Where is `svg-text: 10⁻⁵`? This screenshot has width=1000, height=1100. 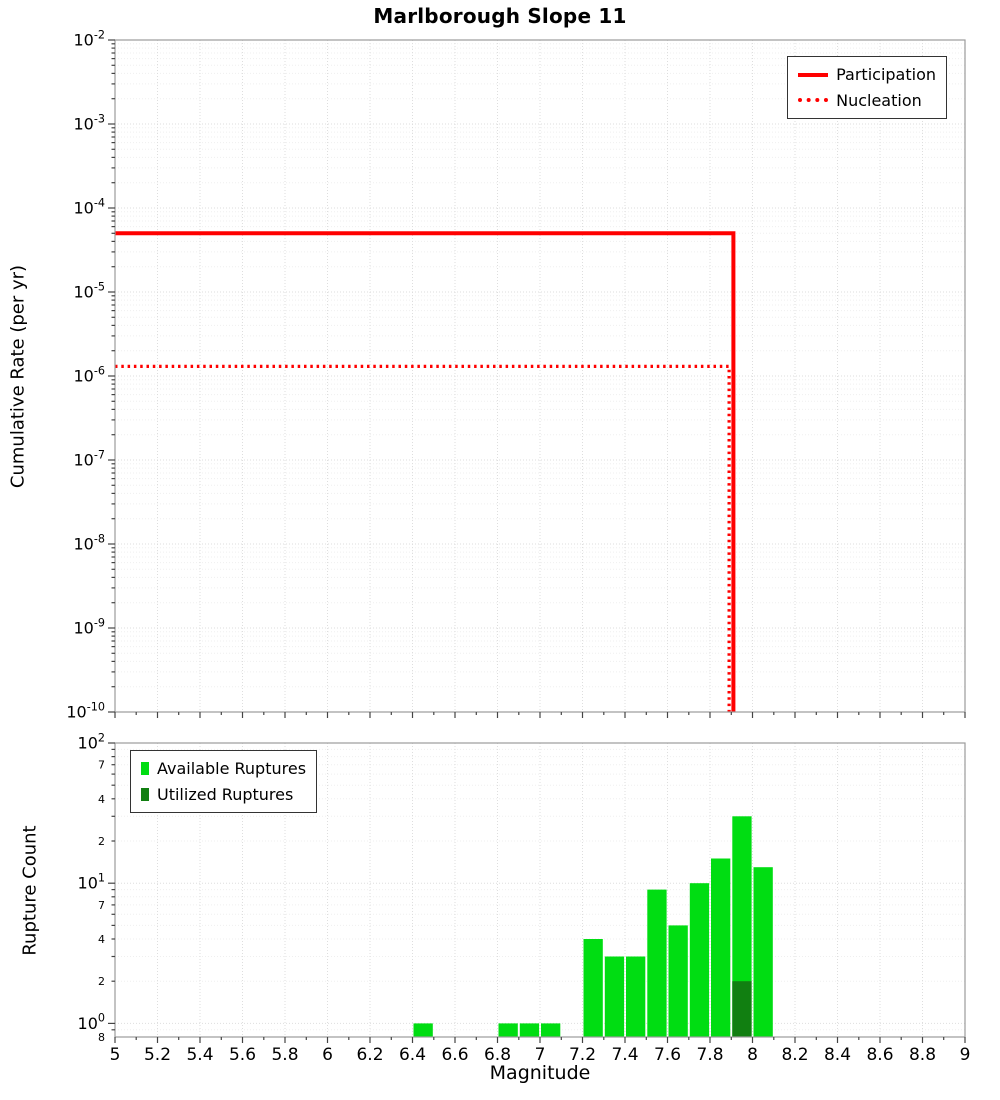 svg-text: 10⁻⁵ is located at coordinates (89, 290).